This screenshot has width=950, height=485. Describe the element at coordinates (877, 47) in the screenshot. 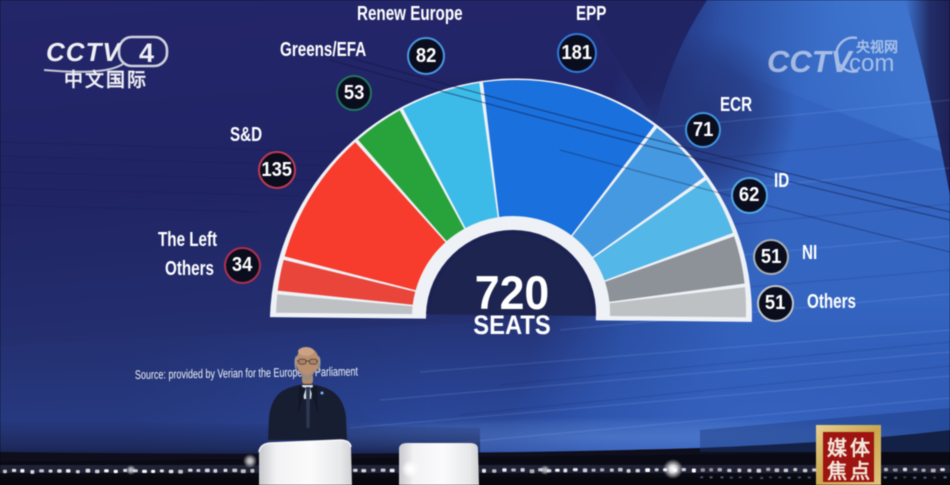

I see `svg-text: 央视网` at that location.